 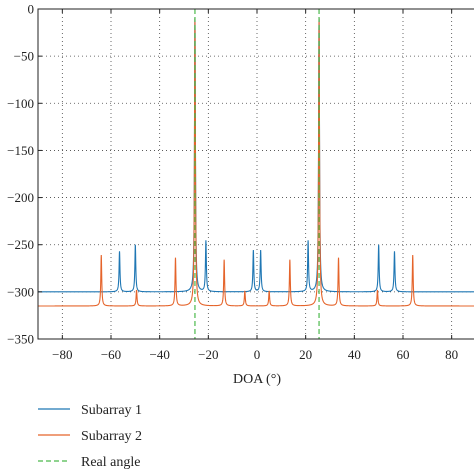 I want to click on legend-label: Subarray 1, so click(x=111, y=410).